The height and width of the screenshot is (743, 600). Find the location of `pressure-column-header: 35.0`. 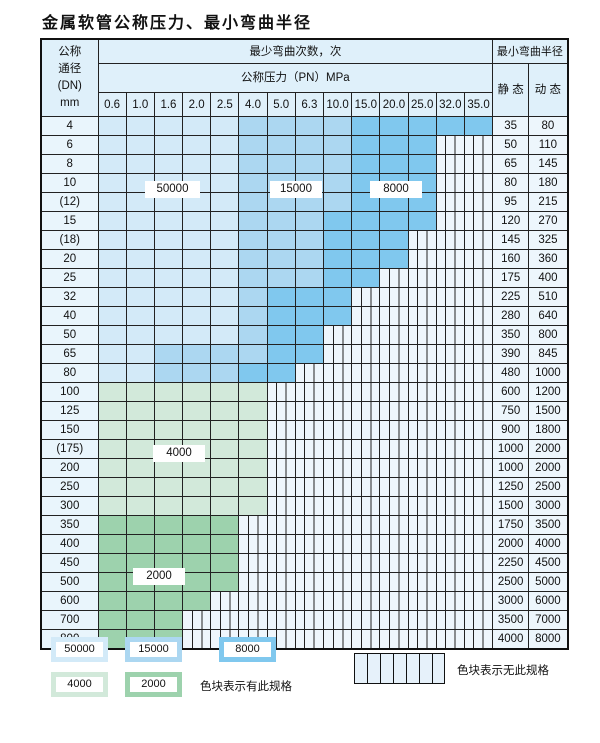

pressure-column-header: 35.0 is located at coordinates (478, 104).